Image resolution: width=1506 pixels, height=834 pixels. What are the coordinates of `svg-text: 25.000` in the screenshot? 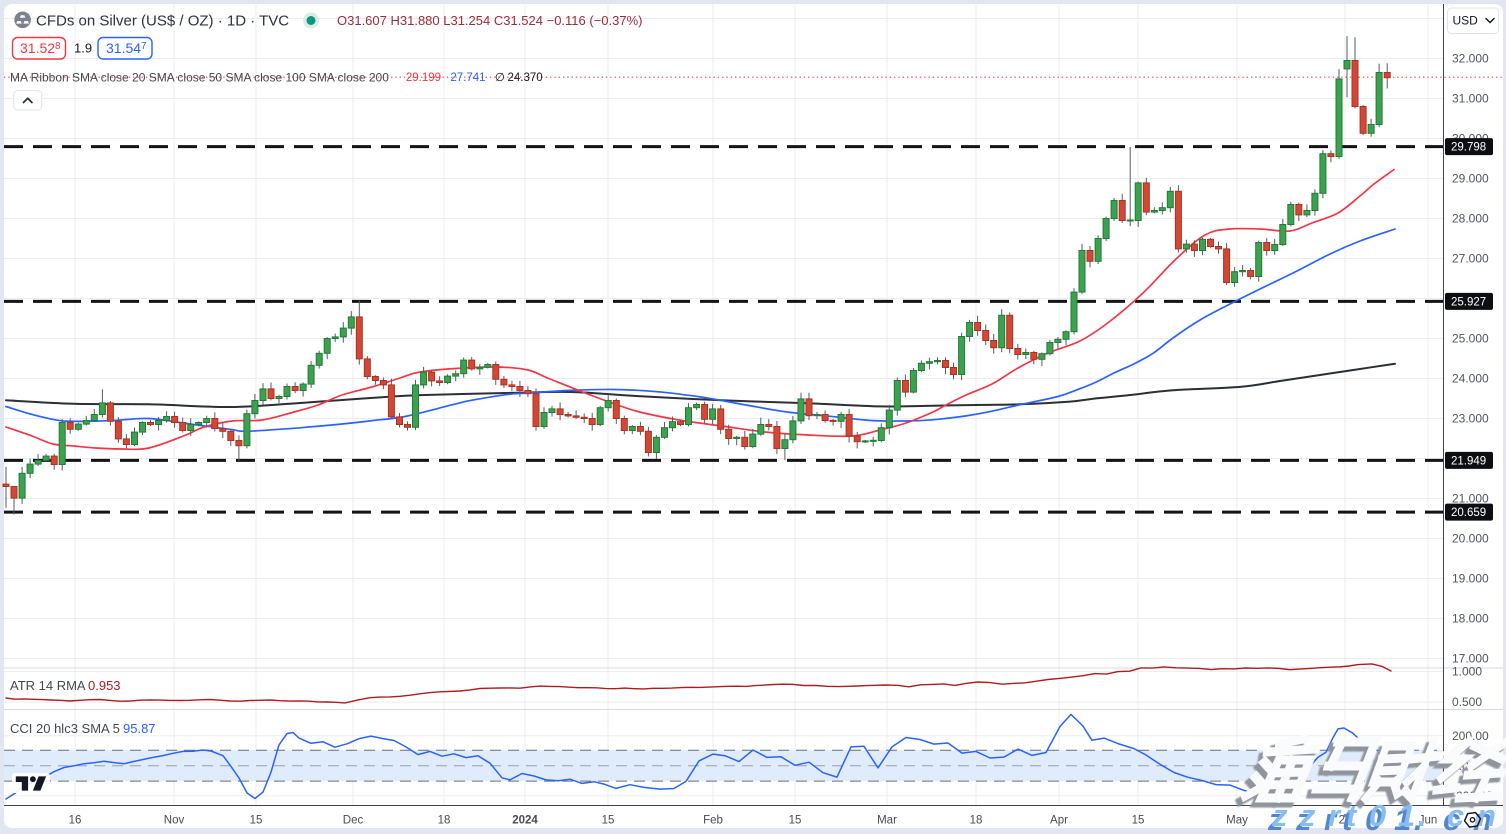 It's located at (1470, 339).